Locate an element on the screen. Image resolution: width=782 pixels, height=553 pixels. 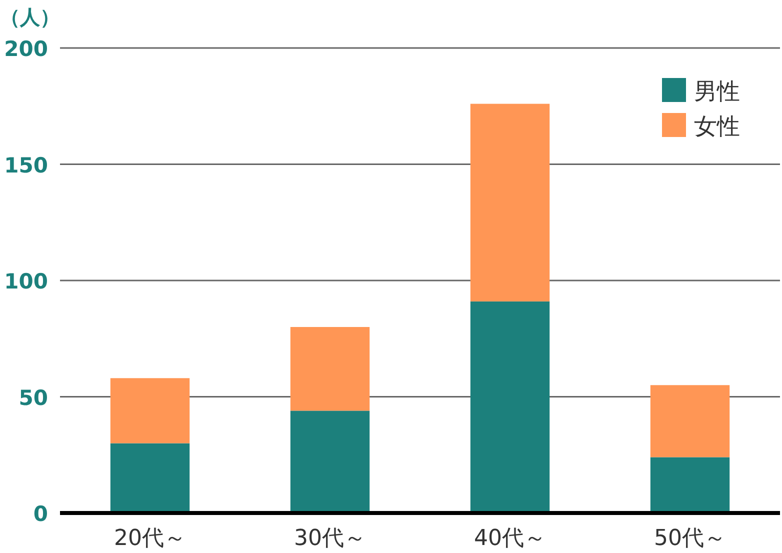
x-tick-label: 30代～ is located at coordinates (330, 538).